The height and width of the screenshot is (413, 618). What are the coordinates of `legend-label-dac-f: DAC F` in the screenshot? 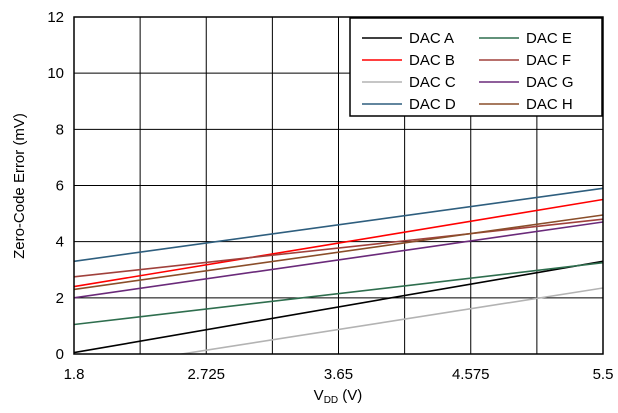 It's located at (548, 60).